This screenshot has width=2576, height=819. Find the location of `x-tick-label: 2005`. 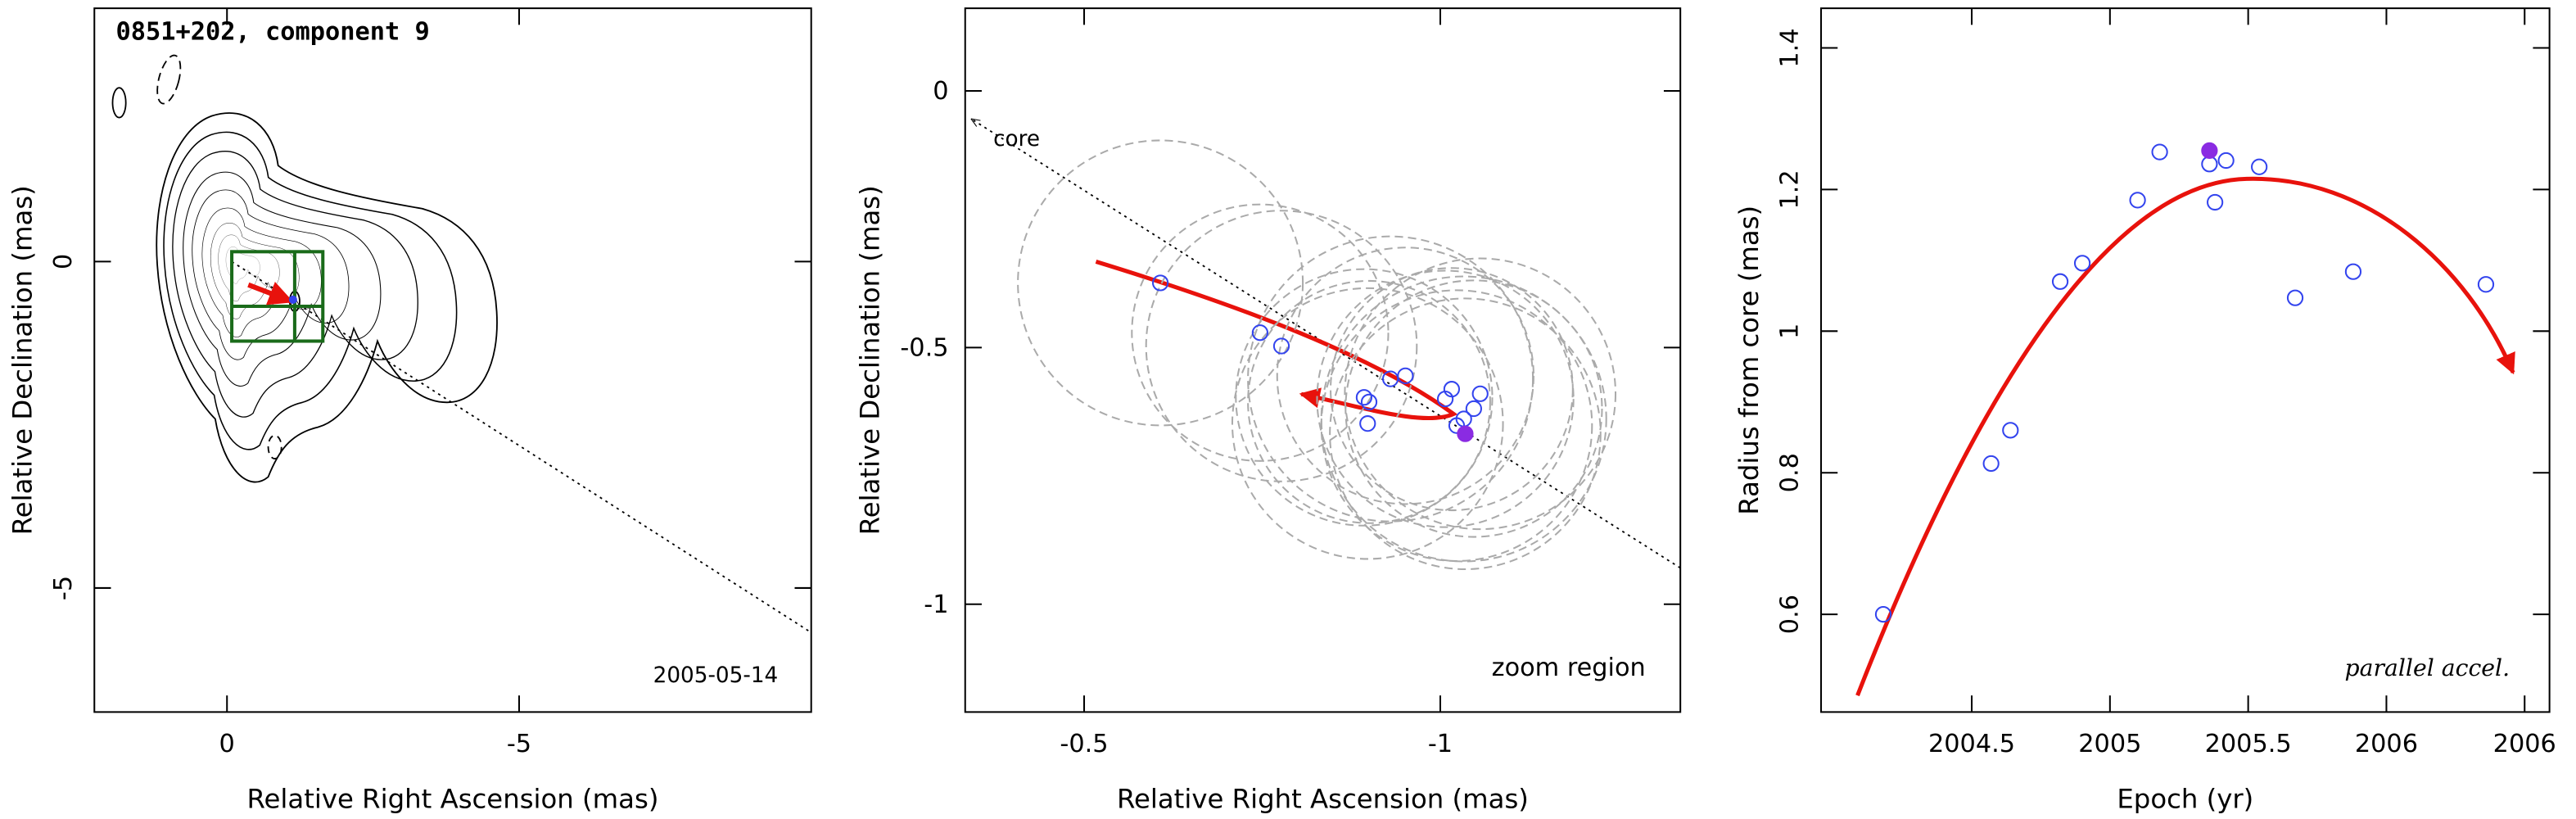

x-tick-label: 2005 is located at coordinates (2109, 744).